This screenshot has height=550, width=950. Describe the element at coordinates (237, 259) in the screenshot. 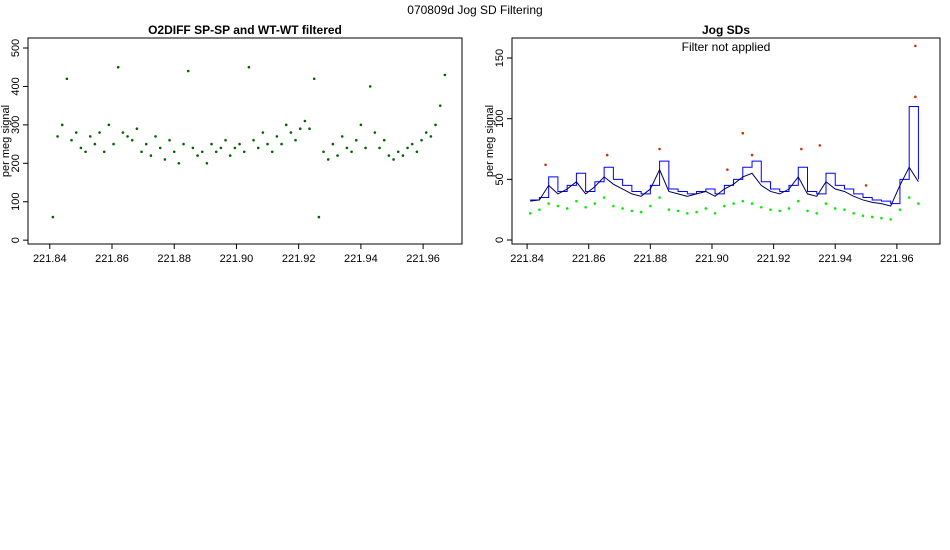

I see `x-tick-label: 221.90` at that location.